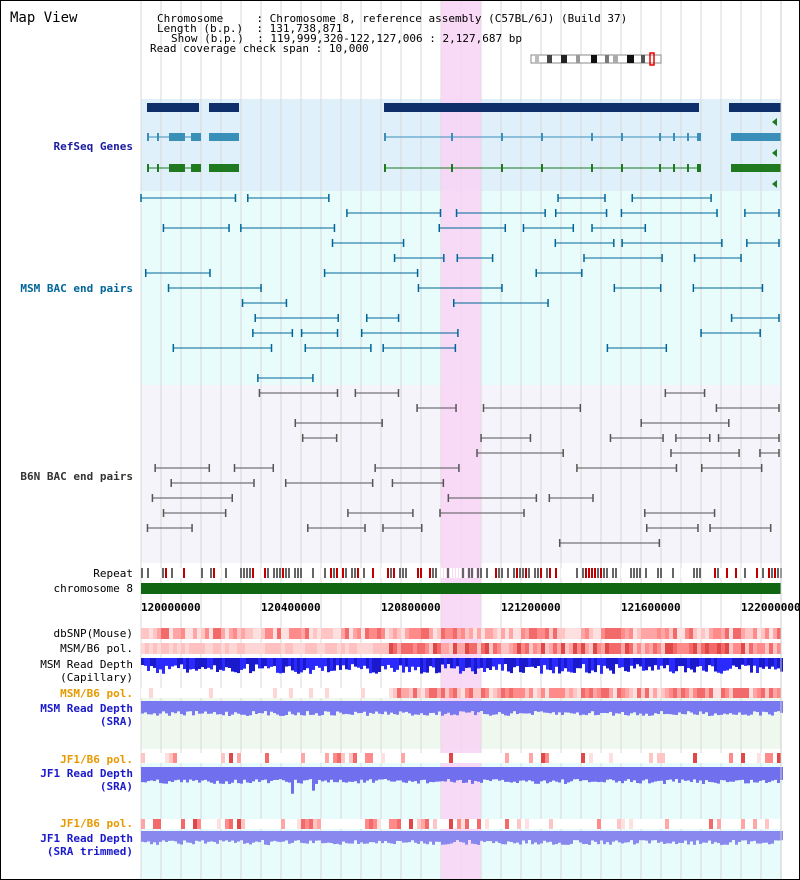  What do you see at coordinates (113, 573) in the screenshot?
I see `track-label-repeat: Repeat` at bounding box center [113, 573].